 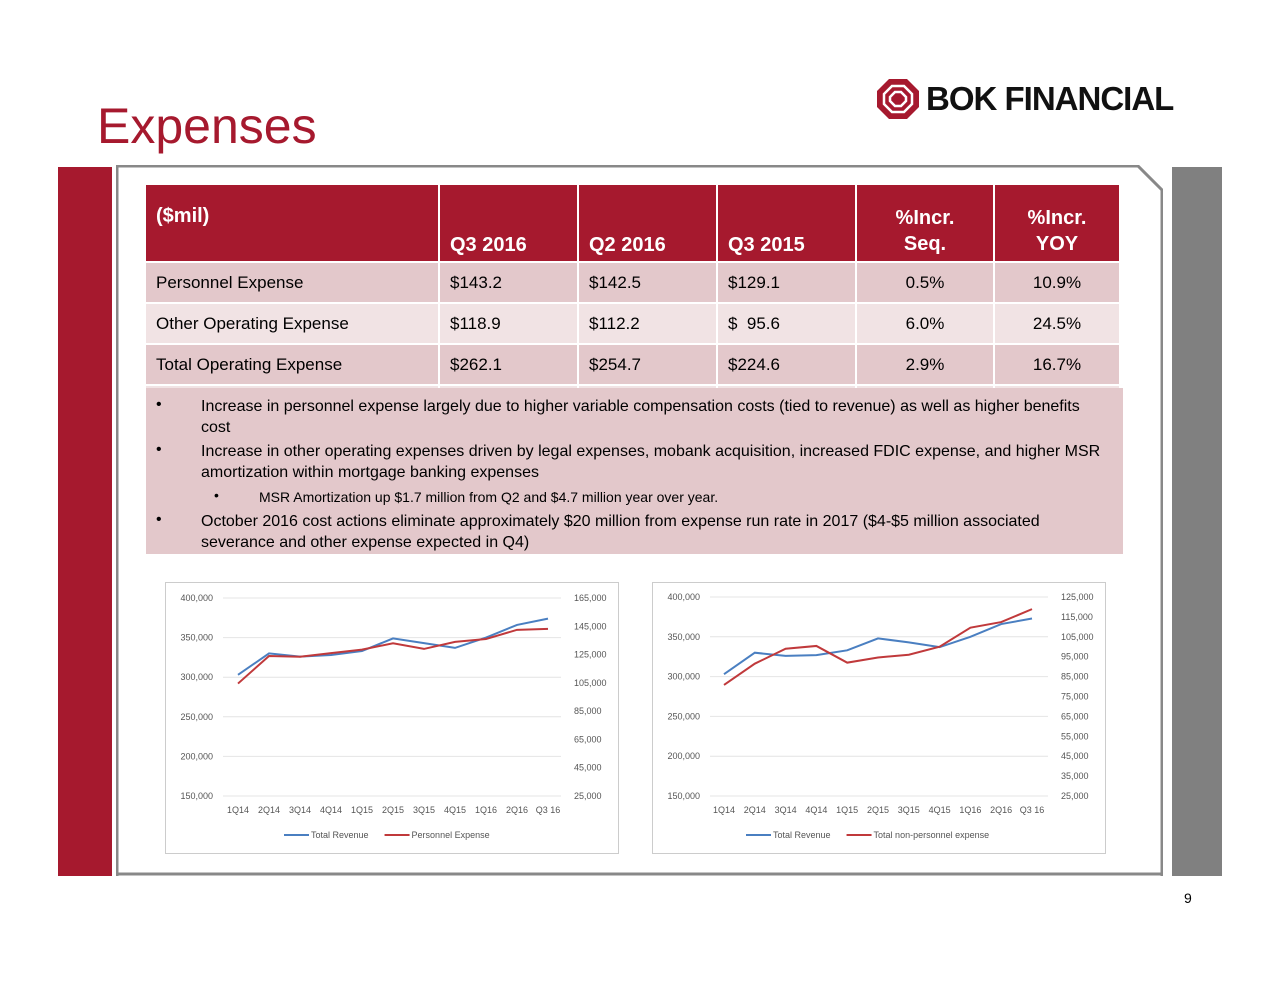 I want to click on cell: $262.1, so click(x=508, y=364).